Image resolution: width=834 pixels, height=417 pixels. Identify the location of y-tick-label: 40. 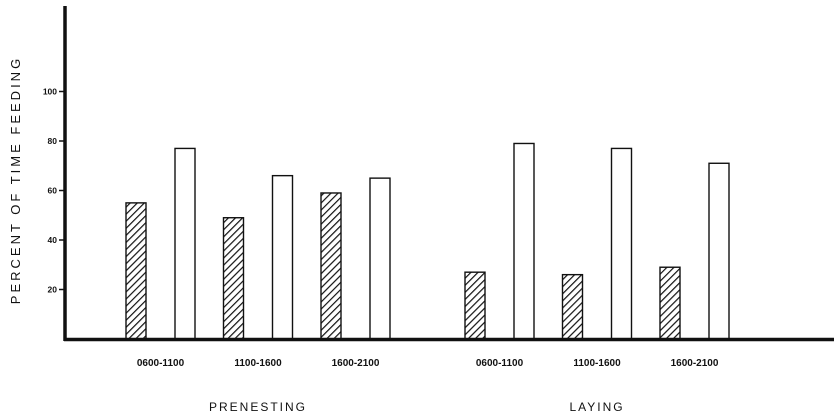
(53, 240).